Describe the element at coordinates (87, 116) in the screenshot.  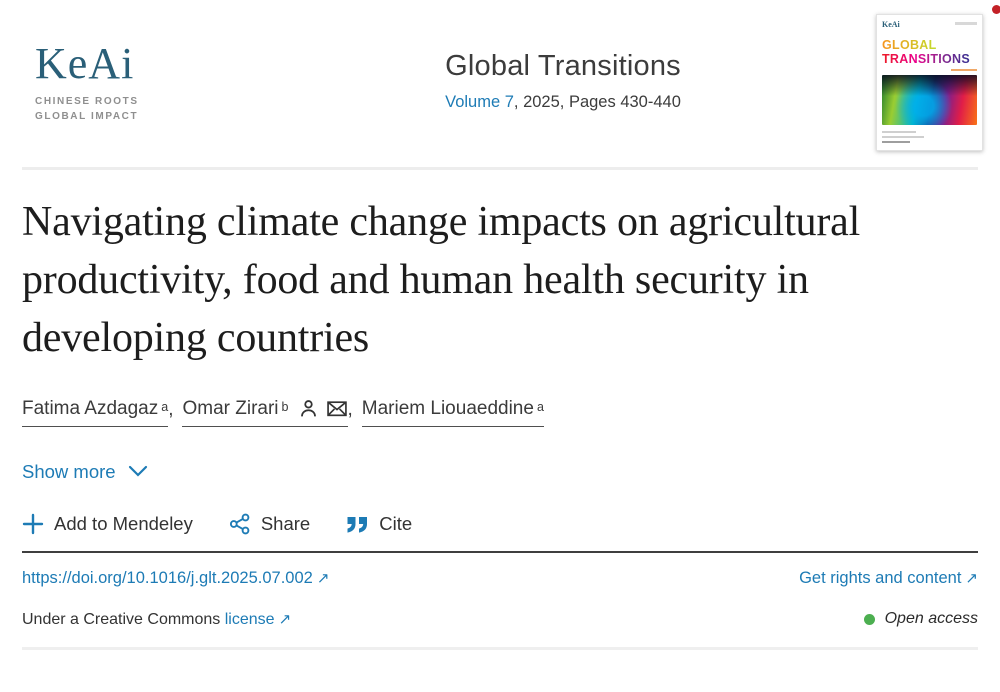
I see `keai-tagline-line2: GLOBAL IMPACT` at that location.